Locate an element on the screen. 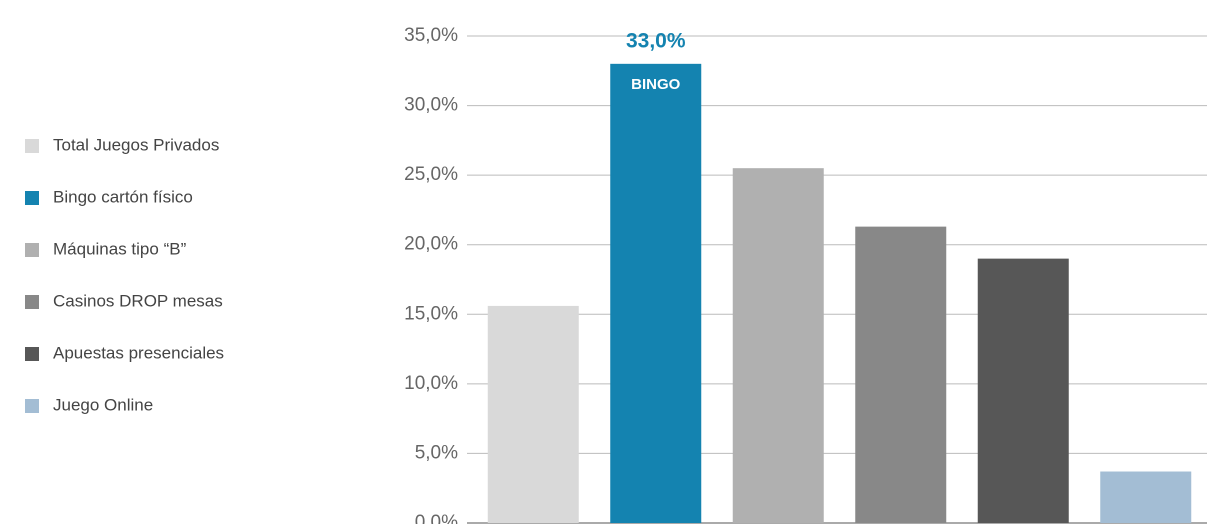 The image size is (1212, 524). y-tick-label: 5,0% is located at coordinates (436, 452).